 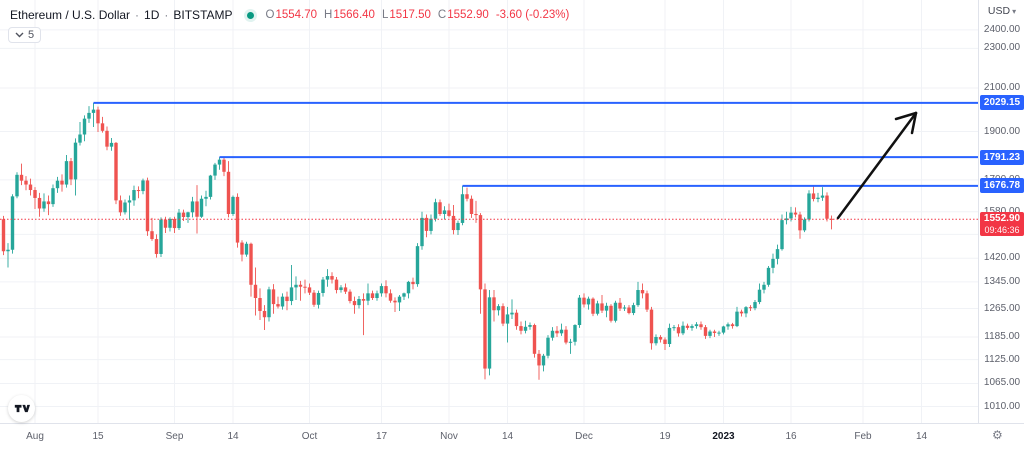 I want to click on time-tick-label: 16, so click(x=791, y=436).